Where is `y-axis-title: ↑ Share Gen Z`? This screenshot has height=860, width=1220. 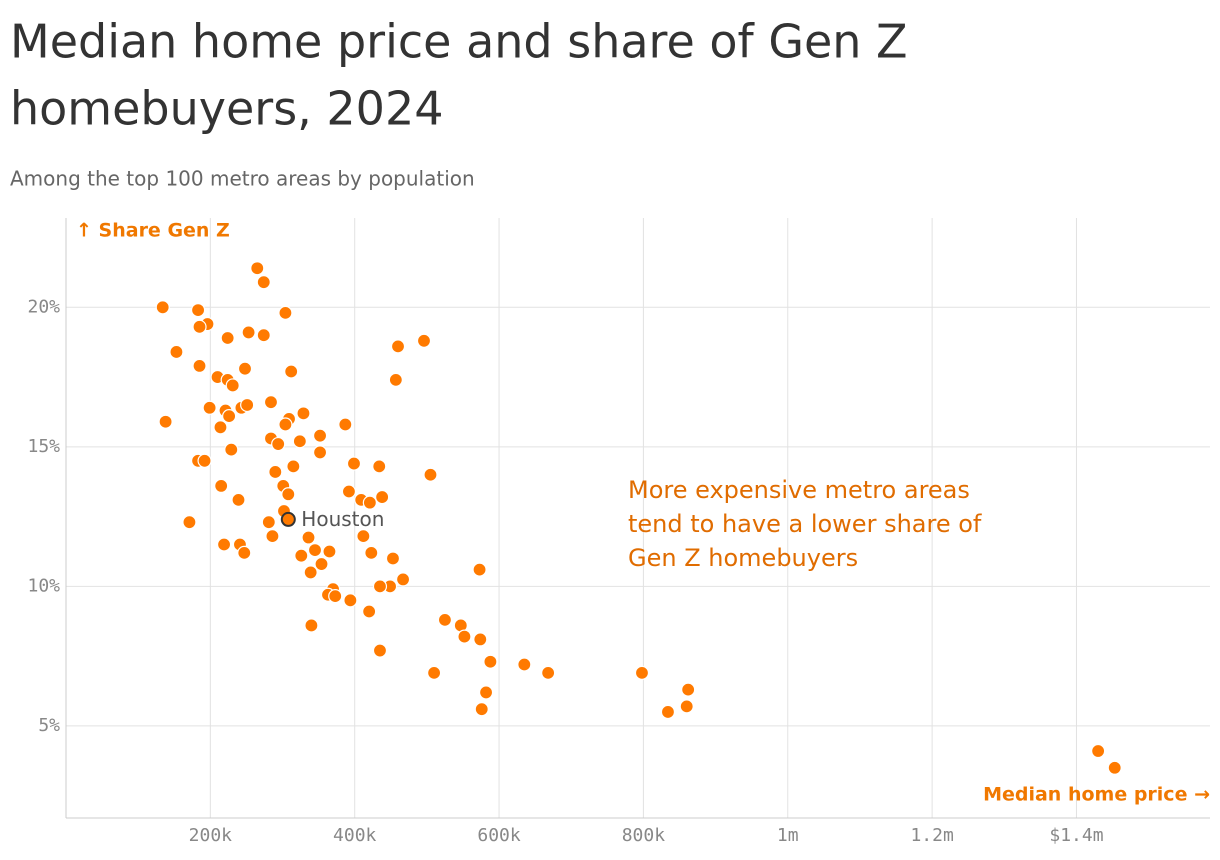
y-axis-title: ↑ Share Gen Z is located at coordinates (153, 231).